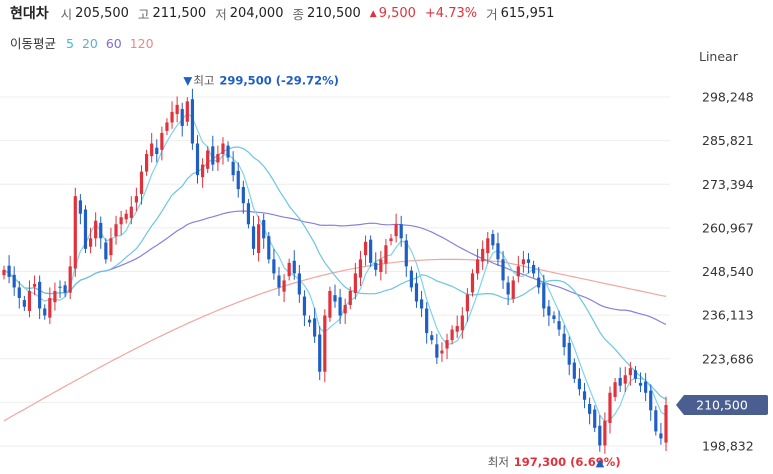  Describe the element at coordinates (373, 13) in the screenshot. I see `up-triangle-icon: ▲` at that location.